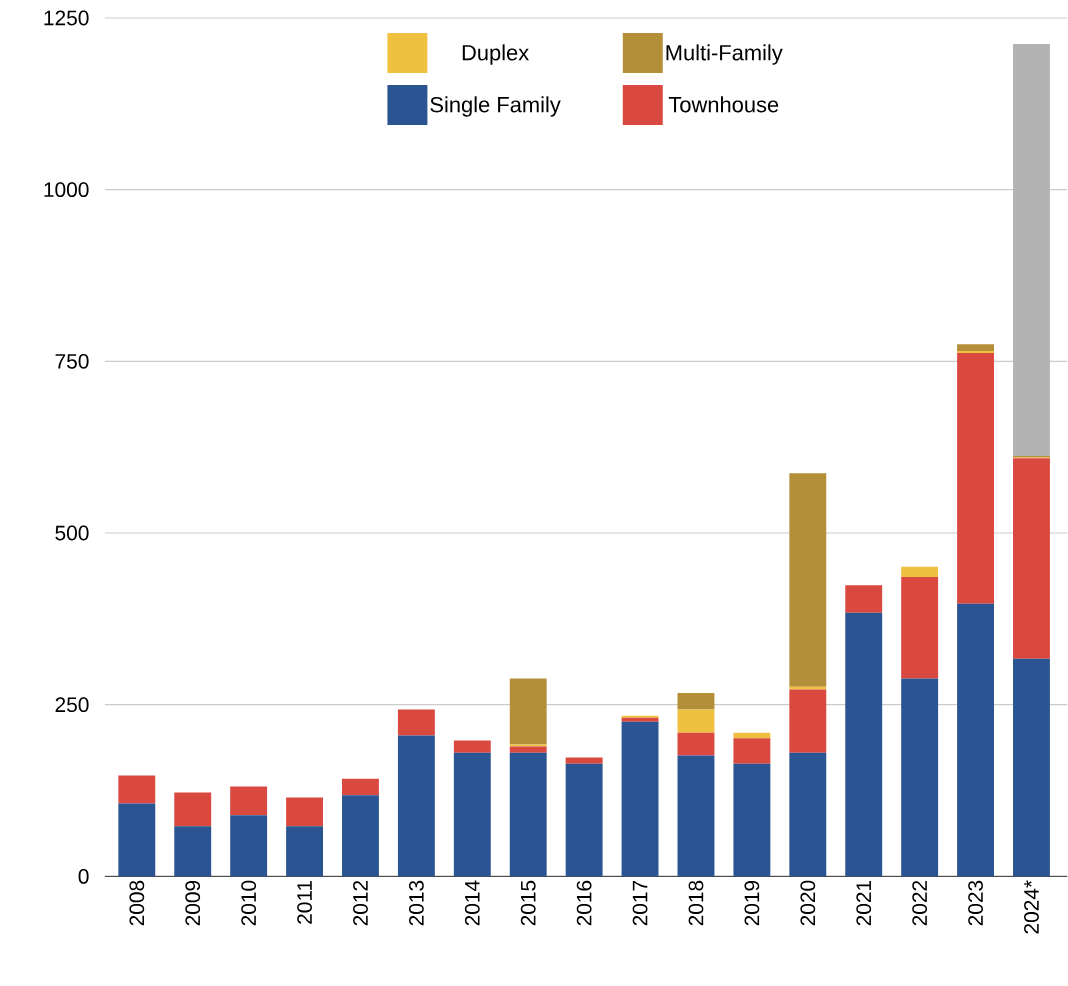 Image resolution: width=1068 pixels, height=986 pixels. What do you see at coordinates (920, 903) in the screenshot?
I see `x-tick-label: 2022` at bounding box center [920, 903].